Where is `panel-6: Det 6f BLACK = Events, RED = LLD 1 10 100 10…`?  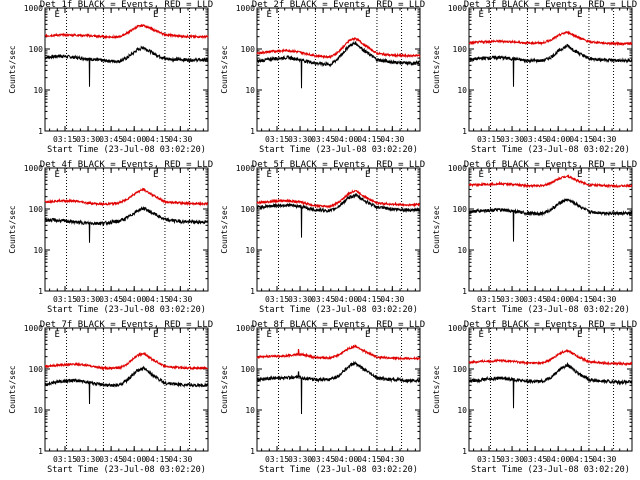
panel-6: Det 6f BLACK = Events, RED = LLD 1 10 100 10… is located at coordinates (534, 237).